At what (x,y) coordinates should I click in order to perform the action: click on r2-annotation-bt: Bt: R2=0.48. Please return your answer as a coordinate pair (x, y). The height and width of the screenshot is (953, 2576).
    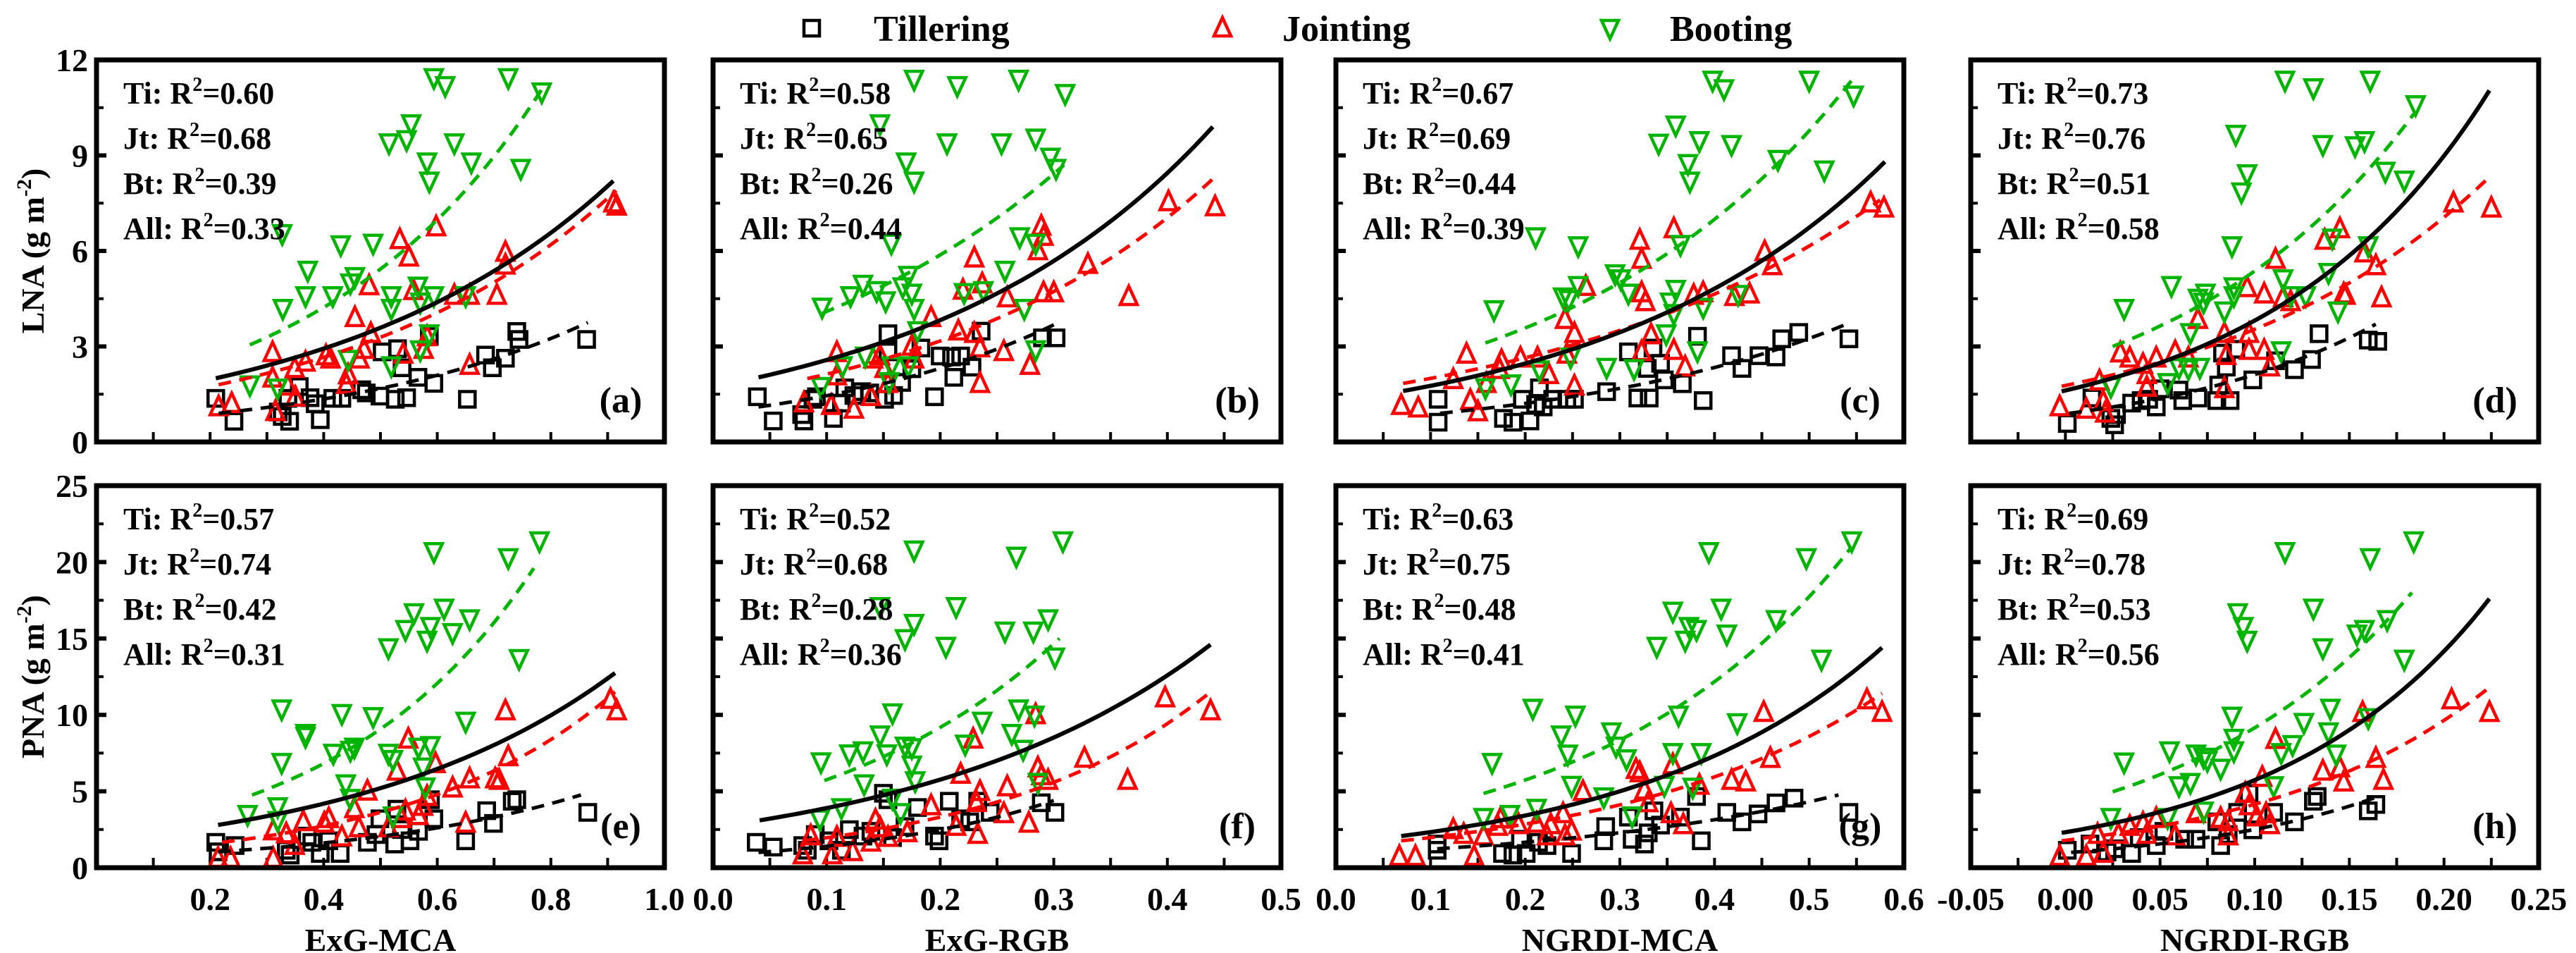
    Looking at the image, I should click on (1439, 608).